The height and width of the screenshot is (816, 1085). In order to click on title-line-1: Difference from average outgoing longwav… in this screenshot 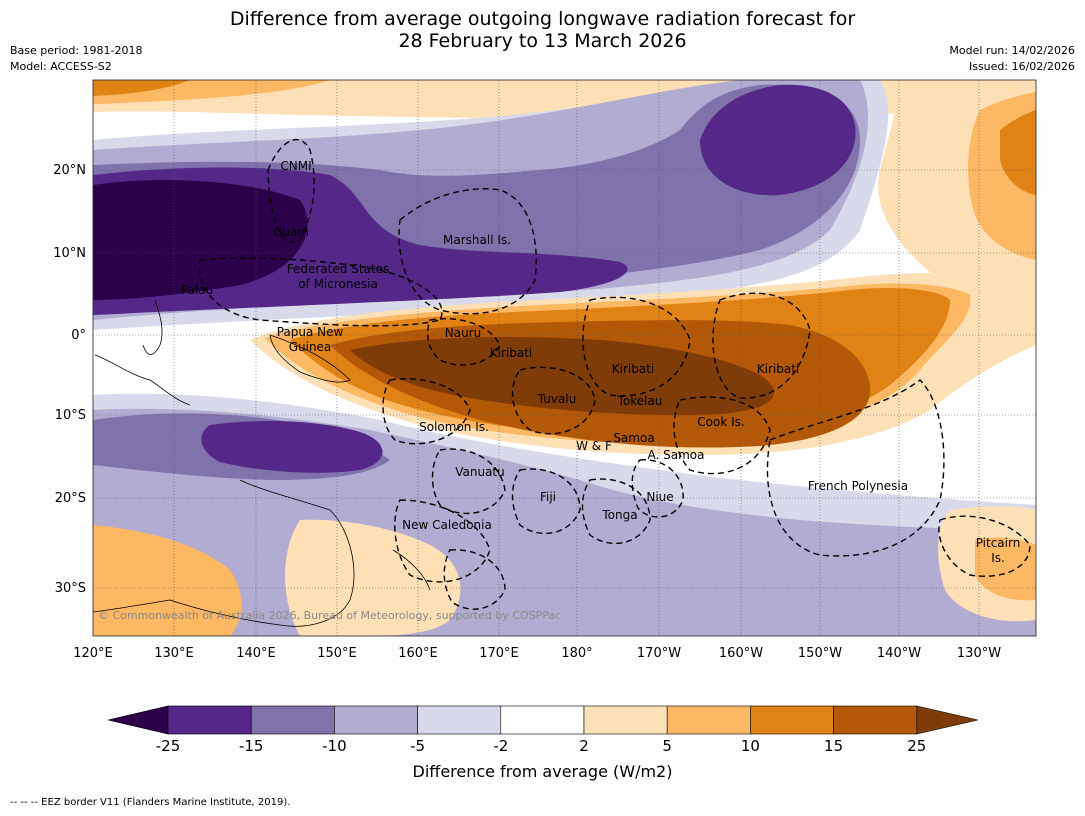, I will do `click(542, 19)`.